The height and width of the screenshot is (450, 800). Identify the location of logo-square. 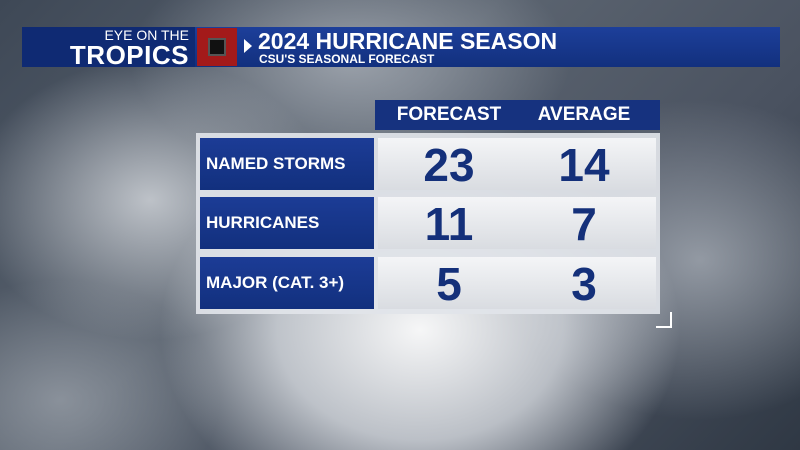
(217, 47).